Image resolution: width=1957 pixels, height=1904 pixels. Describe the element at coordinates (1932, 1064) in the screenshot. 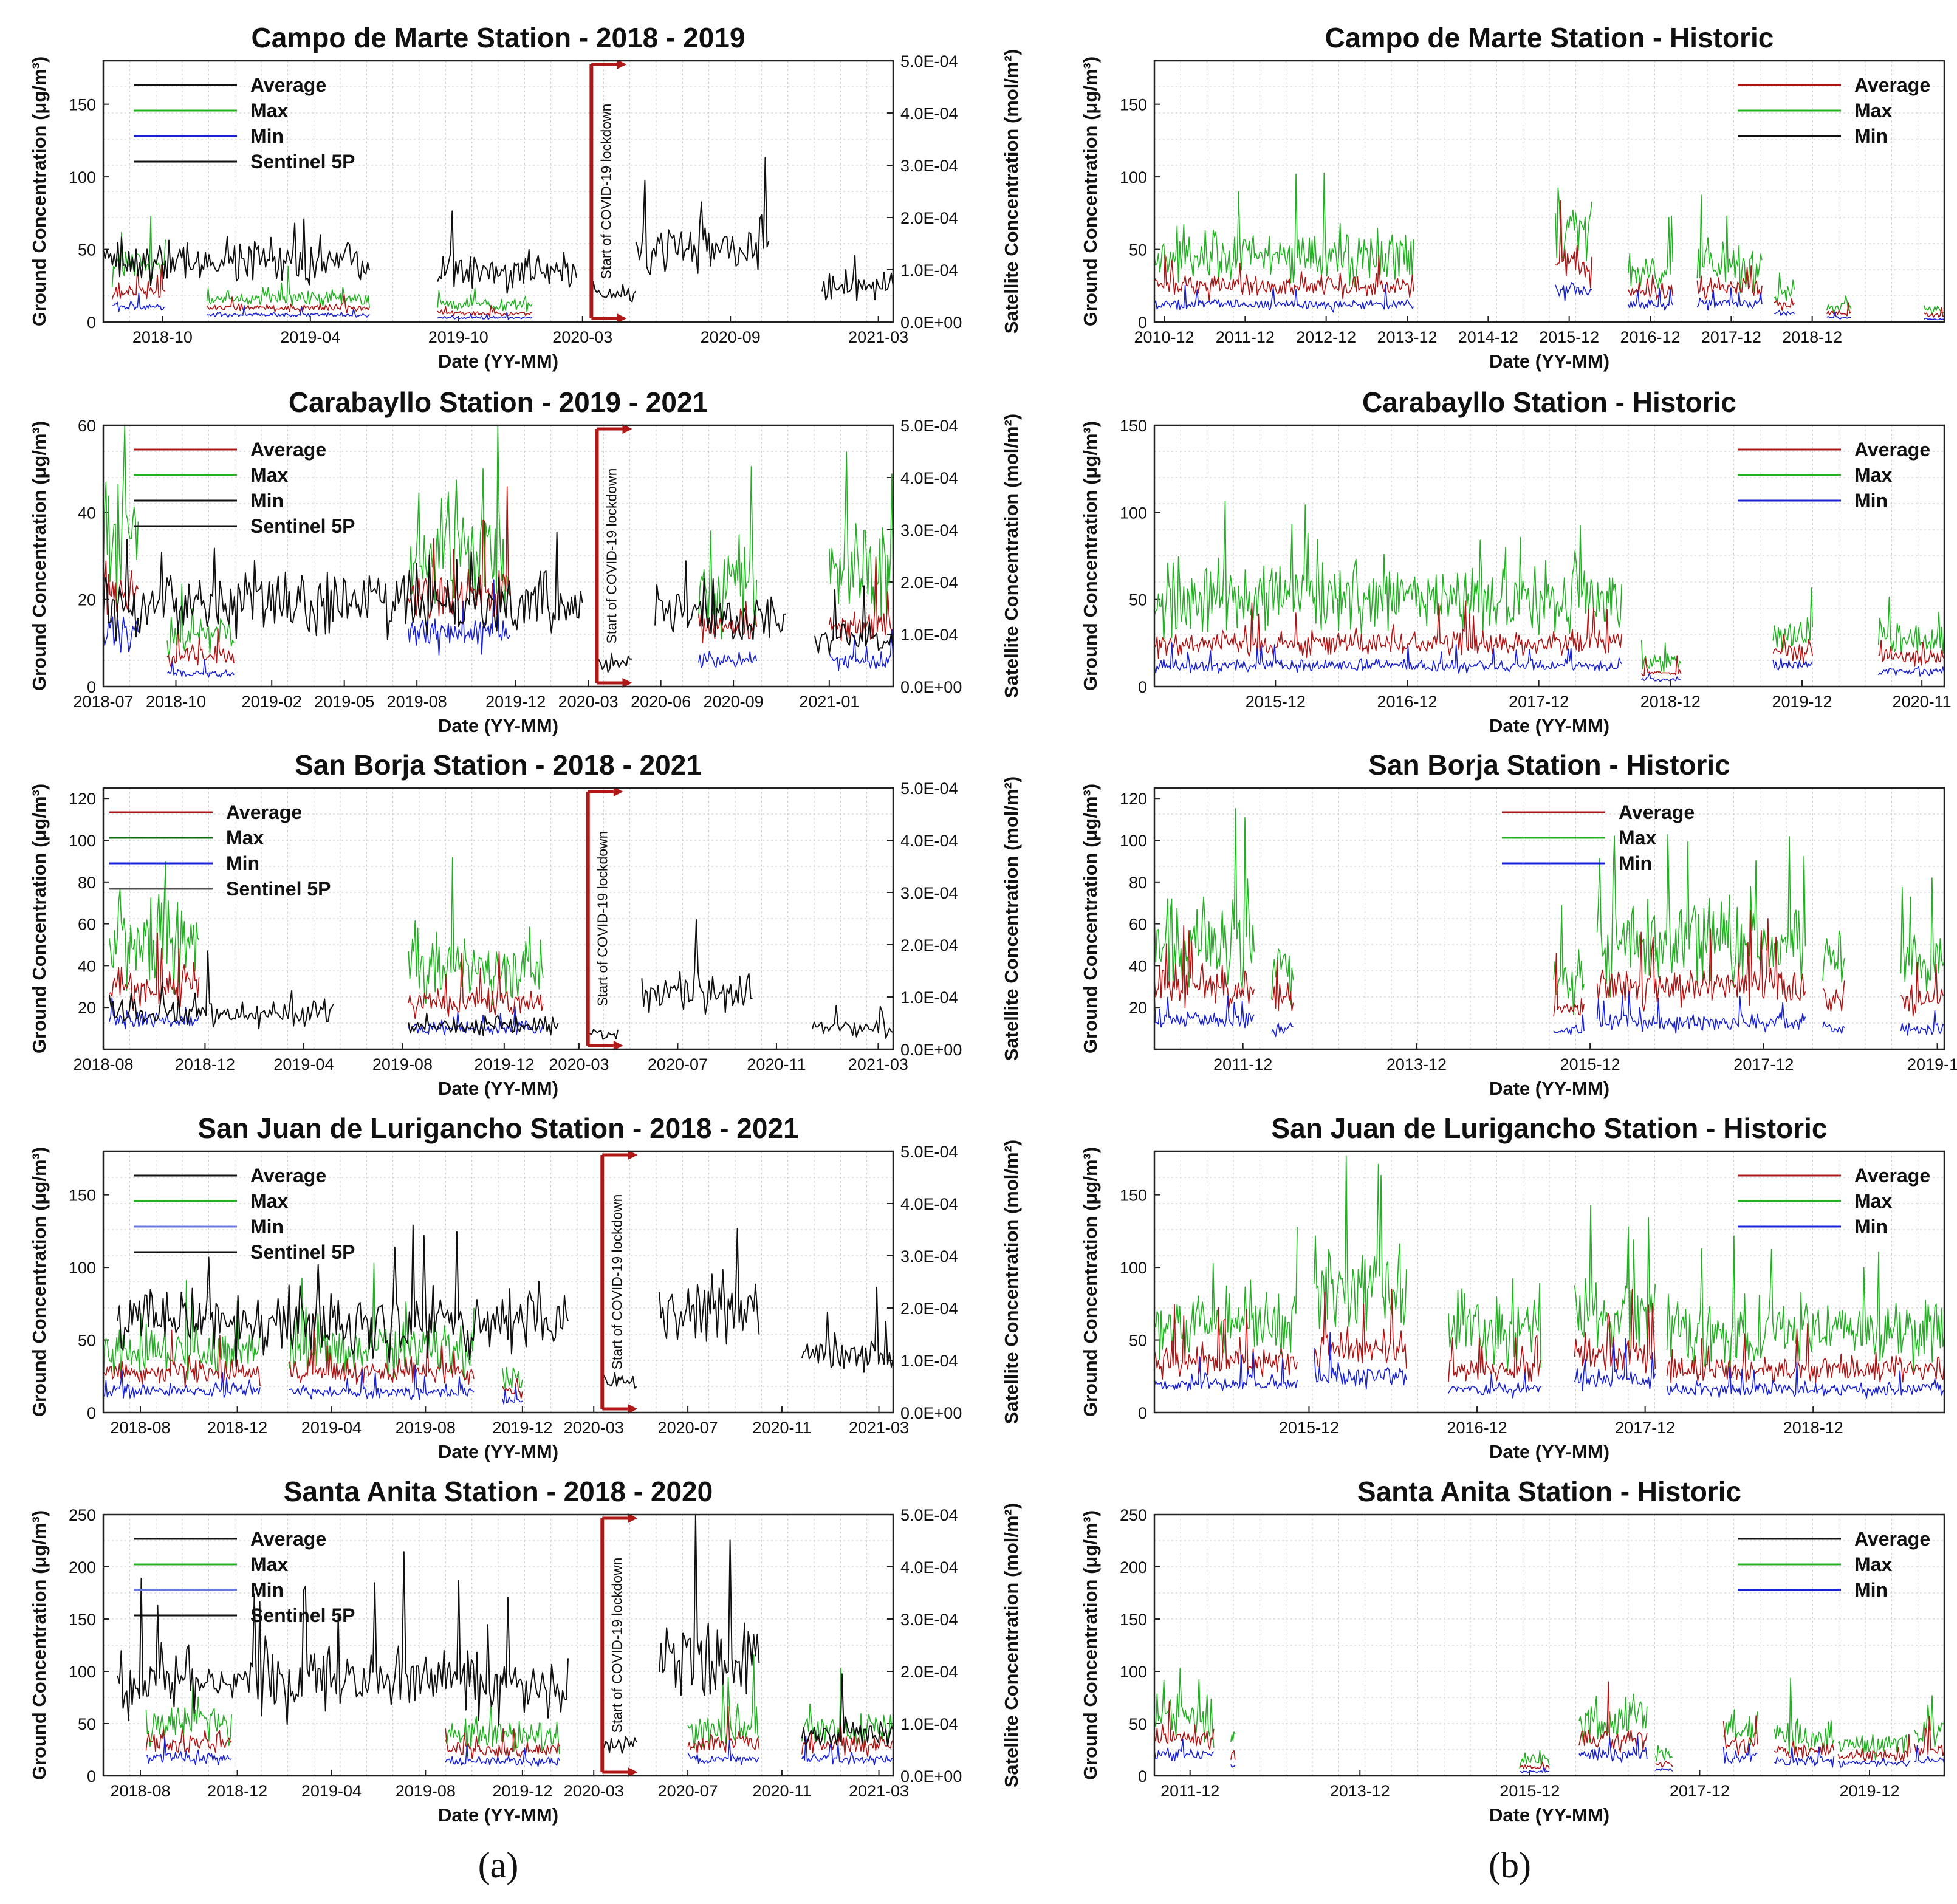

I see `x-tick-label: 2019-12` at that location.